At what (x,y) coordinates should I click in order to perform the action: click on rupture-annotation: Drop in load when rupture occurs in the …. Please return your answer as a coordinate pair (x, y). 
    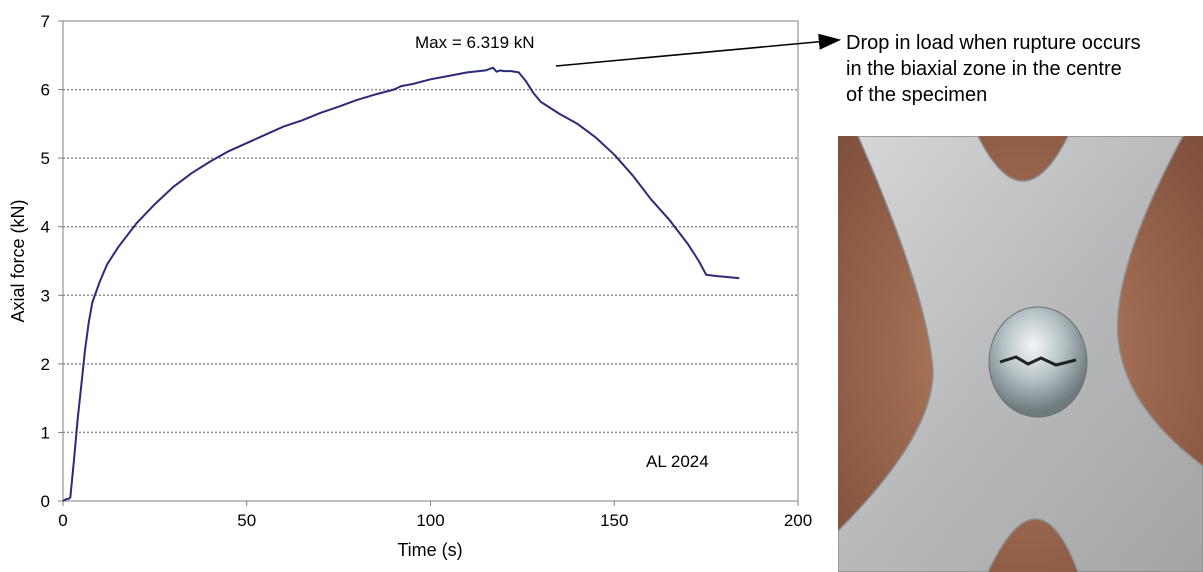
    Looking at the image, I should click on (1021, 69).